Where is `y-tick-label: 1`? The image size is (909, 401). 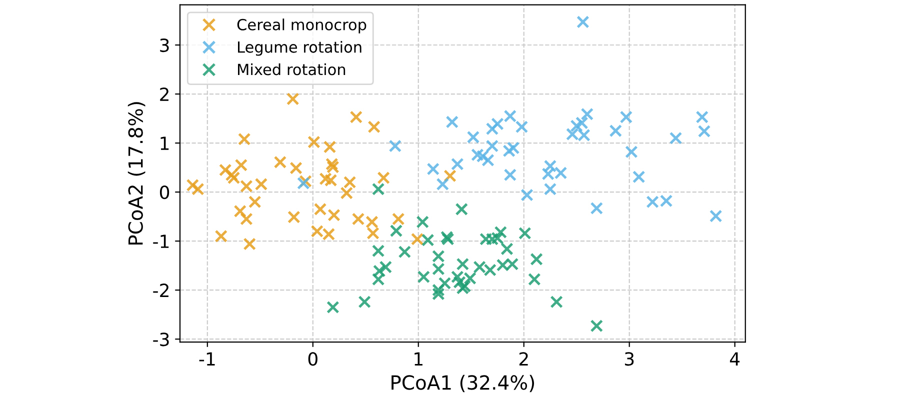 y-tick-label: 1 is located at coordinates (164, 143).